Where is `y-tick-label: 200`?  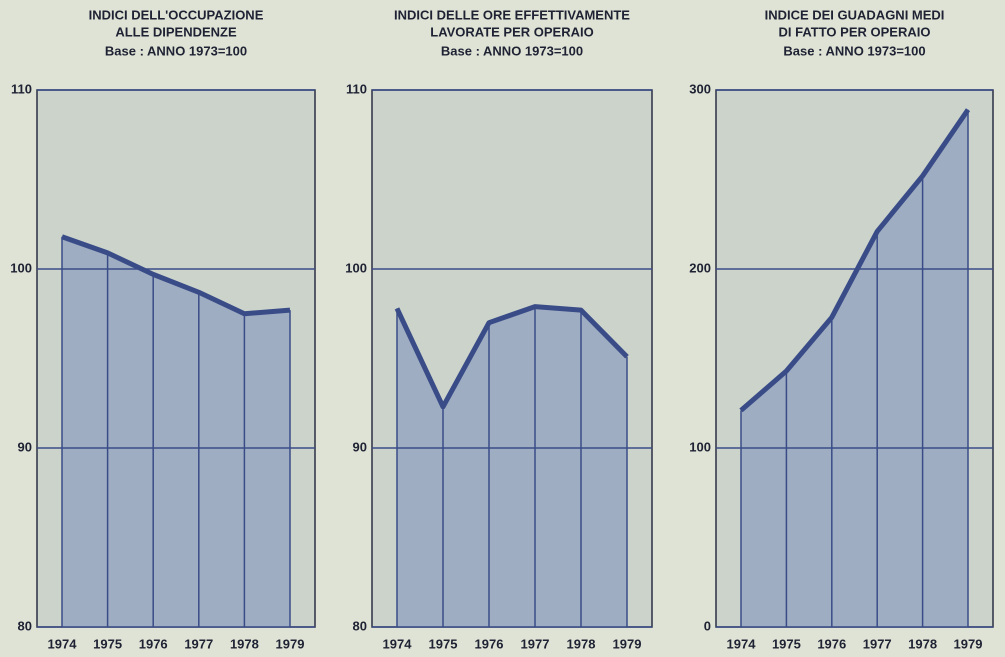 y-tick-label: 200 is located at coordinates (700, 267).